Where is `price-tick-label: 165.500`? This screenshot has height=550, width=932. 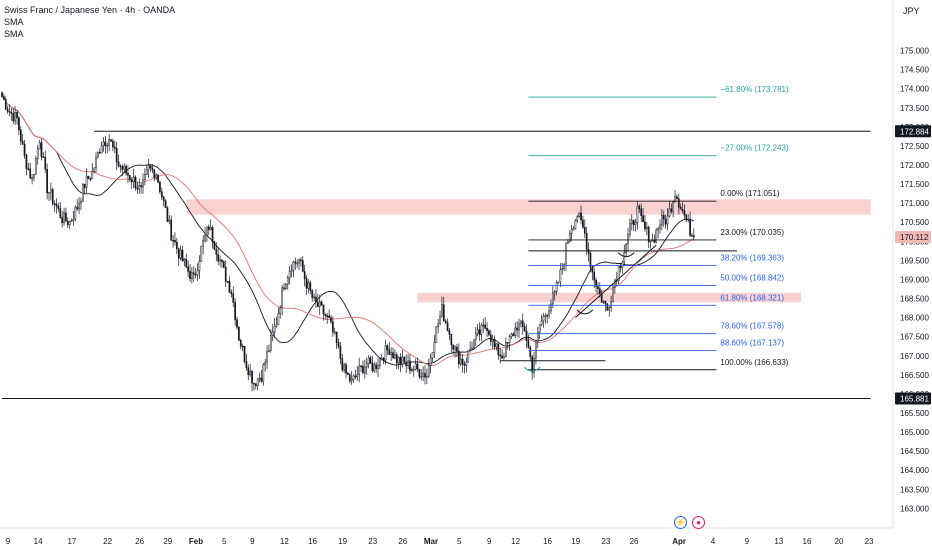
price-tick-label: 165.500 is located at coordinates (914, 413).